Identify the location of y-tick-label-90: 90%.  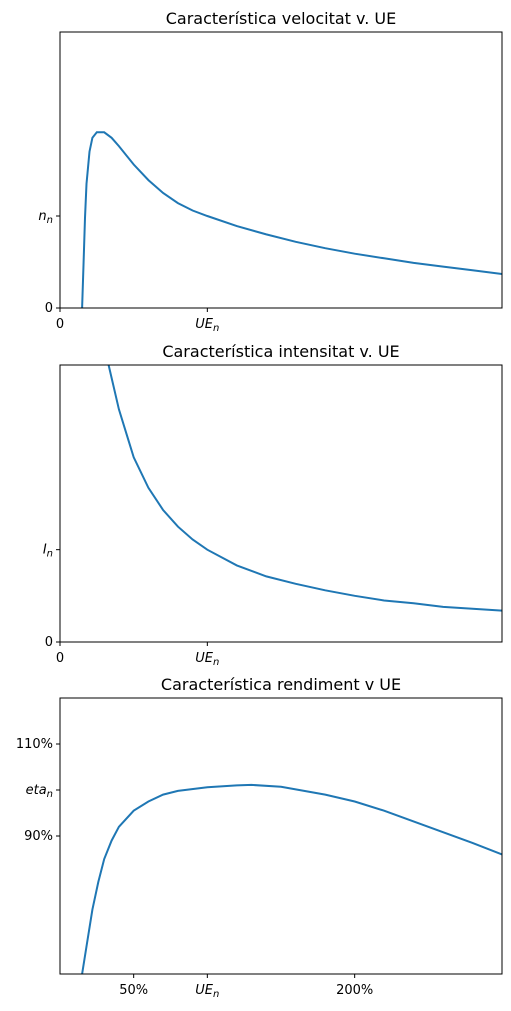
(38, 836).